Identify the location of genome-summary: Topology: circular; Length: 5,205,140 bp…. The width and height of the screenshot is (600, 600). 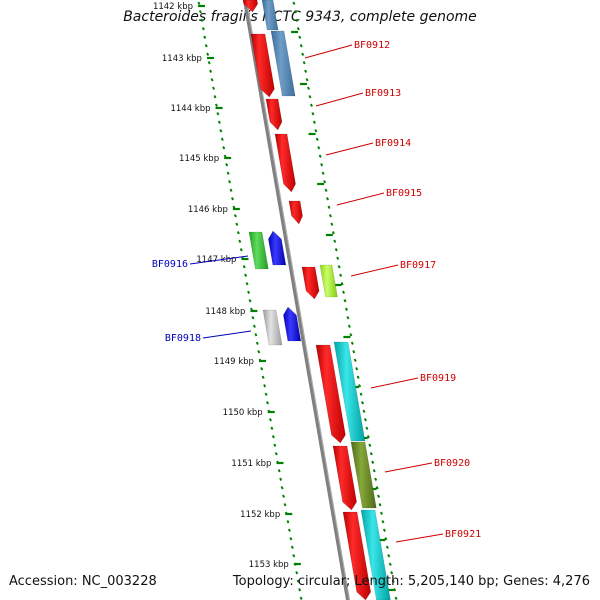
(411, 581).